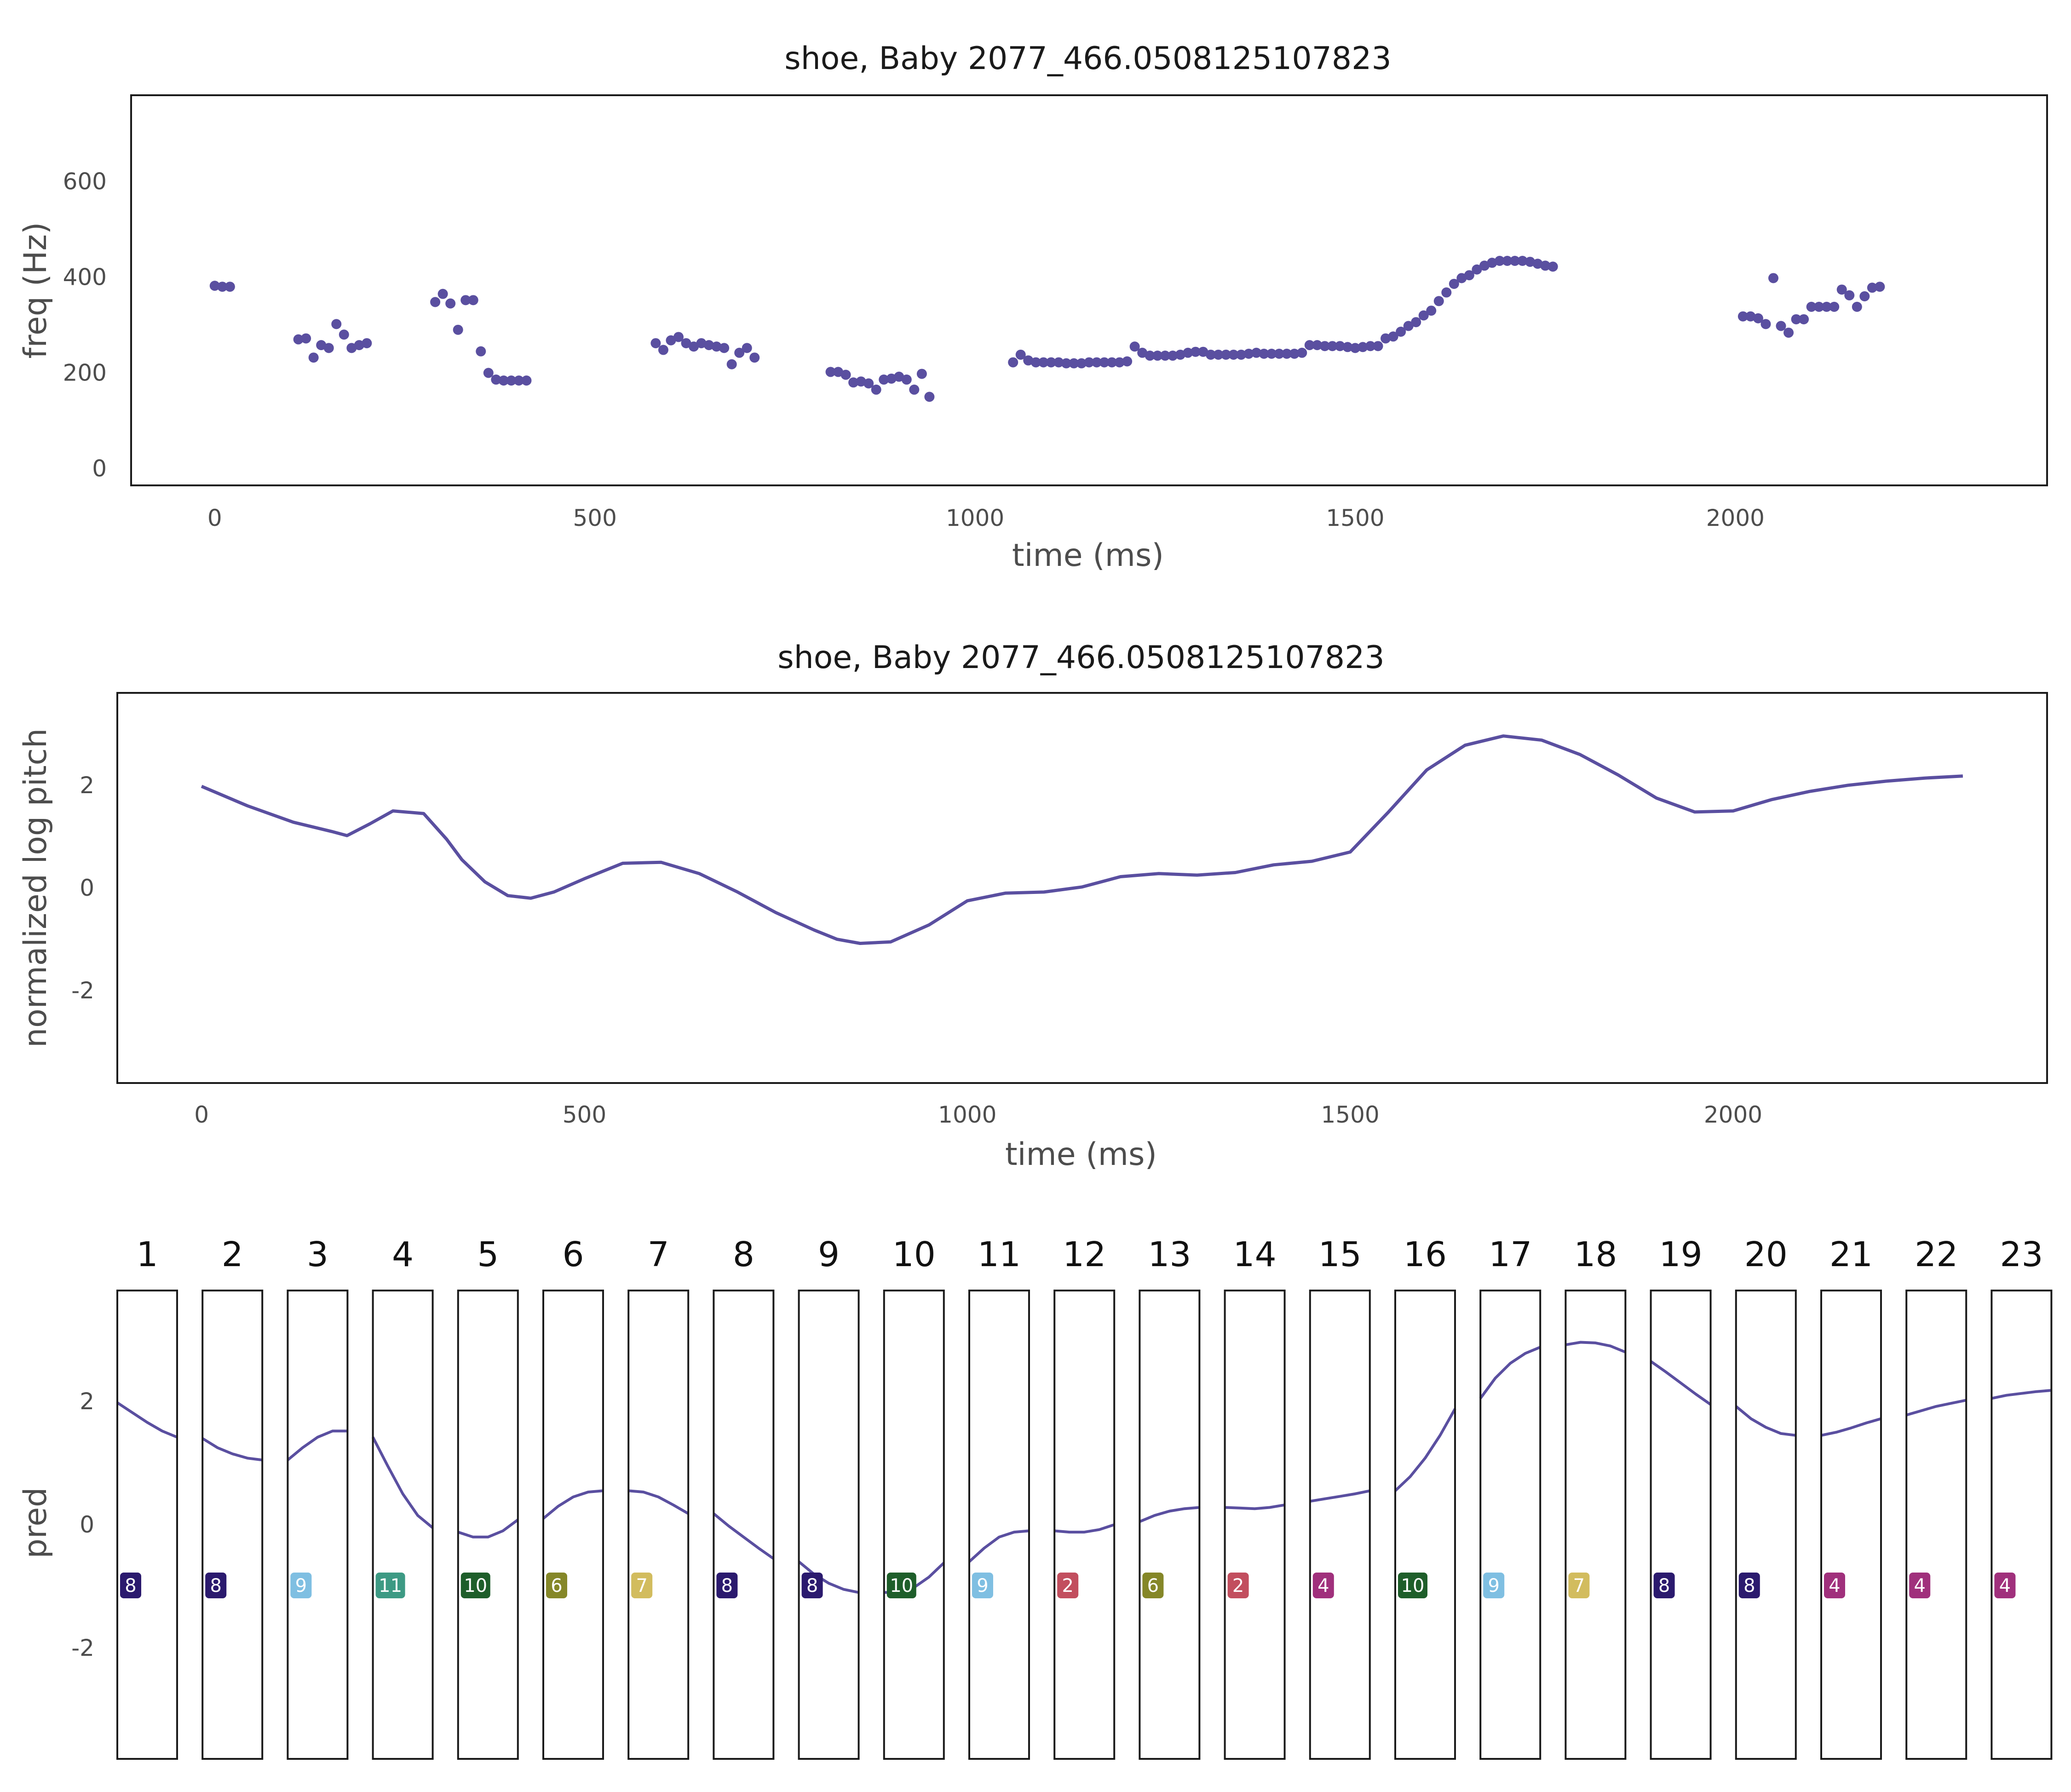  I want to click on cluster-badge-label: 6, so click(556, 1585).